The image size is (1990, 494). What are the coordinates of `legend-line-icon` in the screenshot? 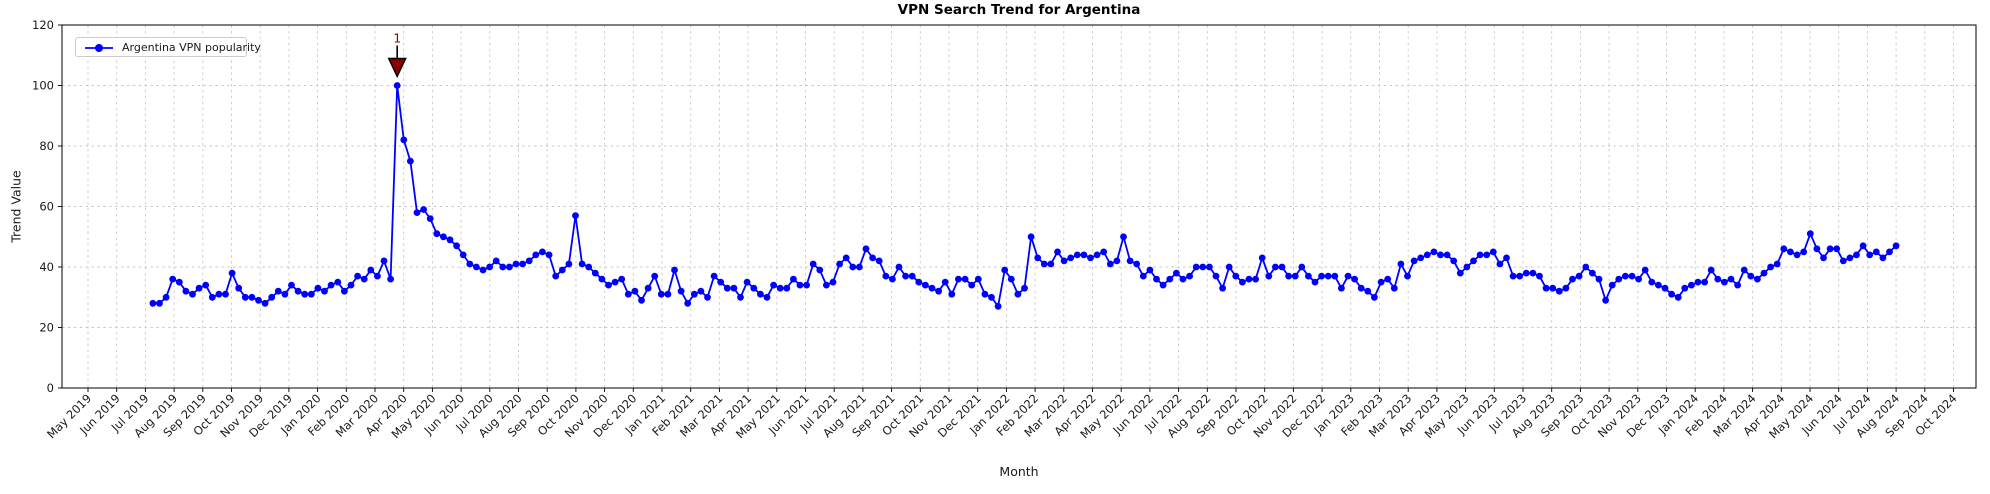 It's located at (99, 47).